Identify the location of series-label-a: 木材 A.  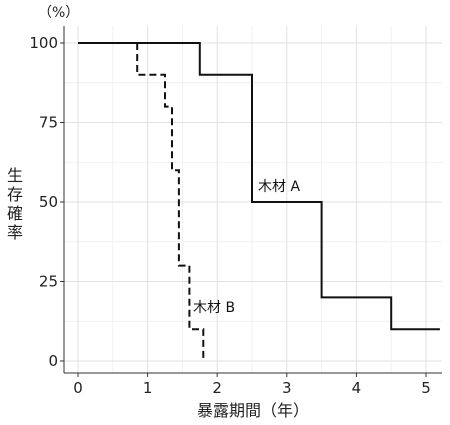
(279, 187).